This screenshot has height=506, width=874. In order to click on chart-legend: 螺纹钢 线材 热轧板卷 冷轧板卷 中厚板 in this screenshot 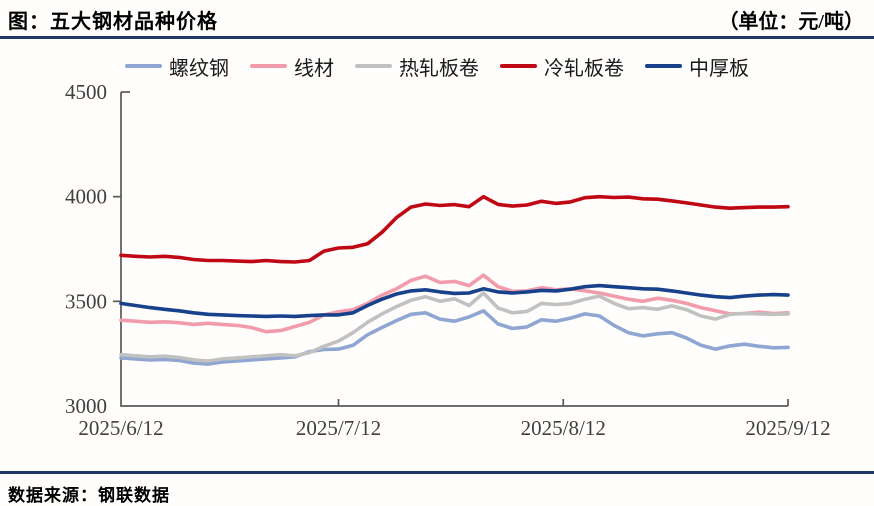, I will do `click(437, 66)`.